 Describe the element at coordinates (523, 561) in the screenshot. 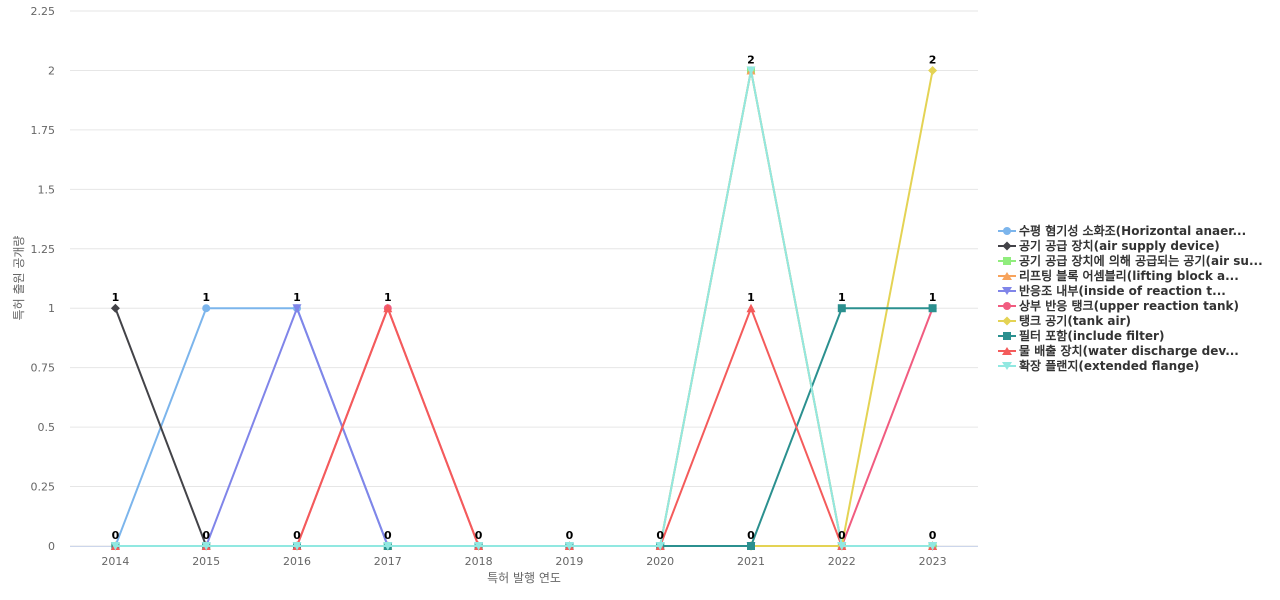

I see `x-axis-ticks: 2014 2015 2016 2017 2018 2019 2020 2021 2022 2023` at that location.